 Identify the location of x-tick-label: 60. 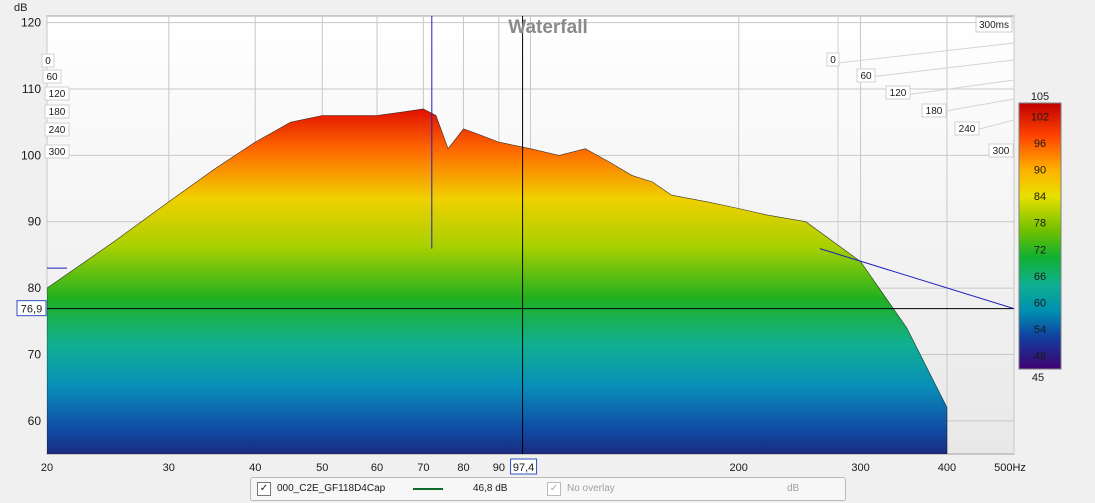
(377, 468).